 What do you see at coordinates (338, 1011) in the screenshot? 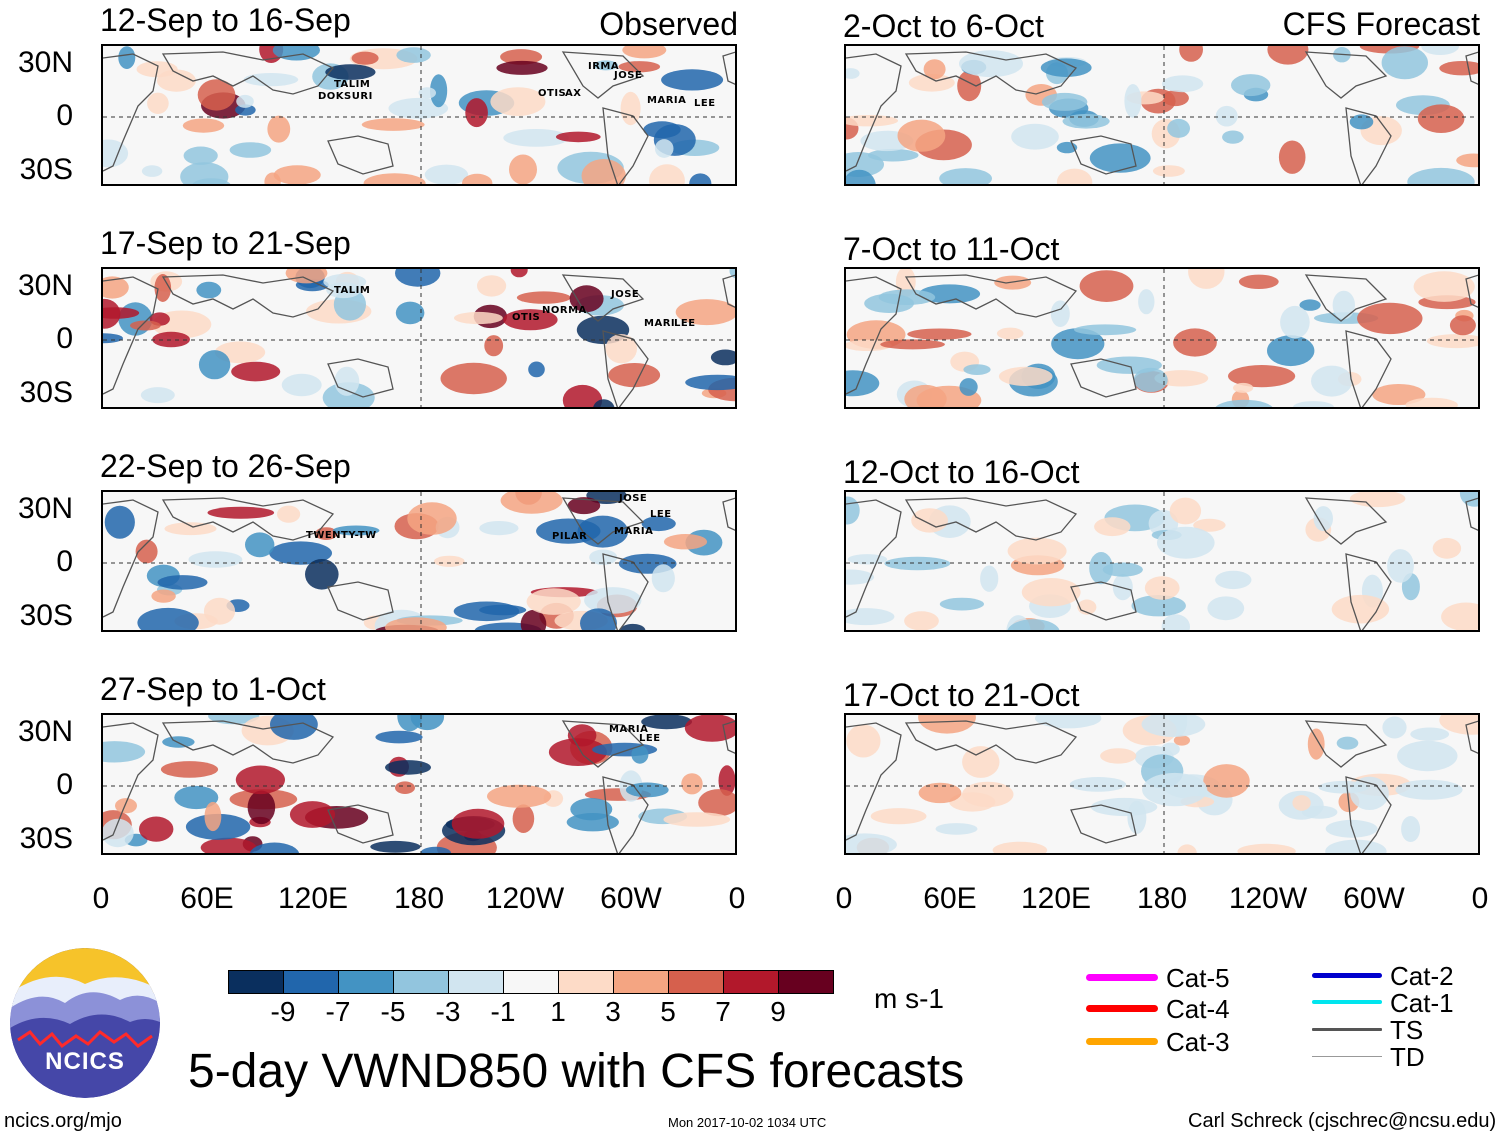
I see `colorbar-tick: -7` at bounding box center [338, 1011].